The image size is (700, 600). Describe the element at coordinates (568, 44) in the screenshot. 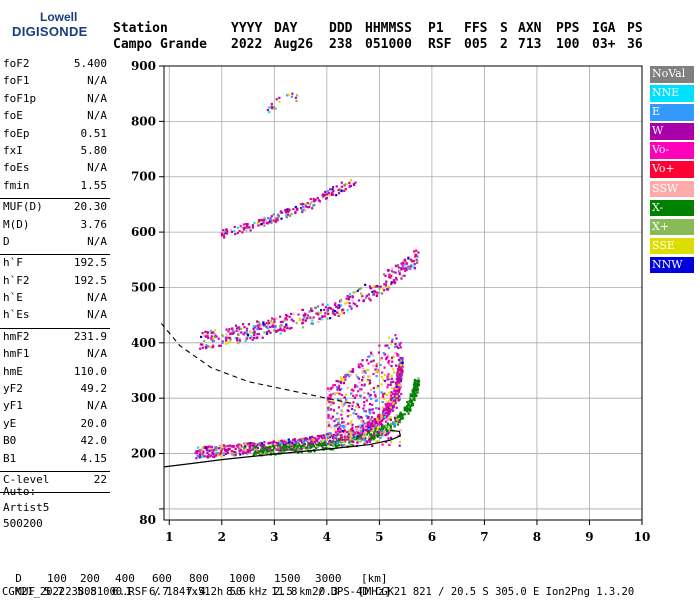

I see `header-value-9: 100` at that location.